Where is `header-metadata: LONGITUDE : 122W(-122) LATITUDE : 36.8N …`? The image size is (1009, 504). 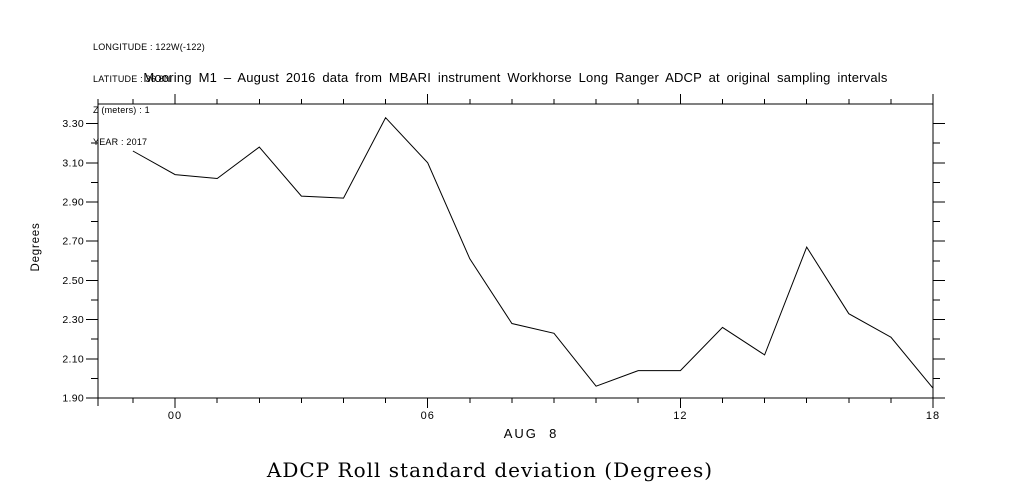
header-metadata: LONGITUDE : 122W(-122) LATITUDE : 36.8N … is located at coordinates (149, 94).